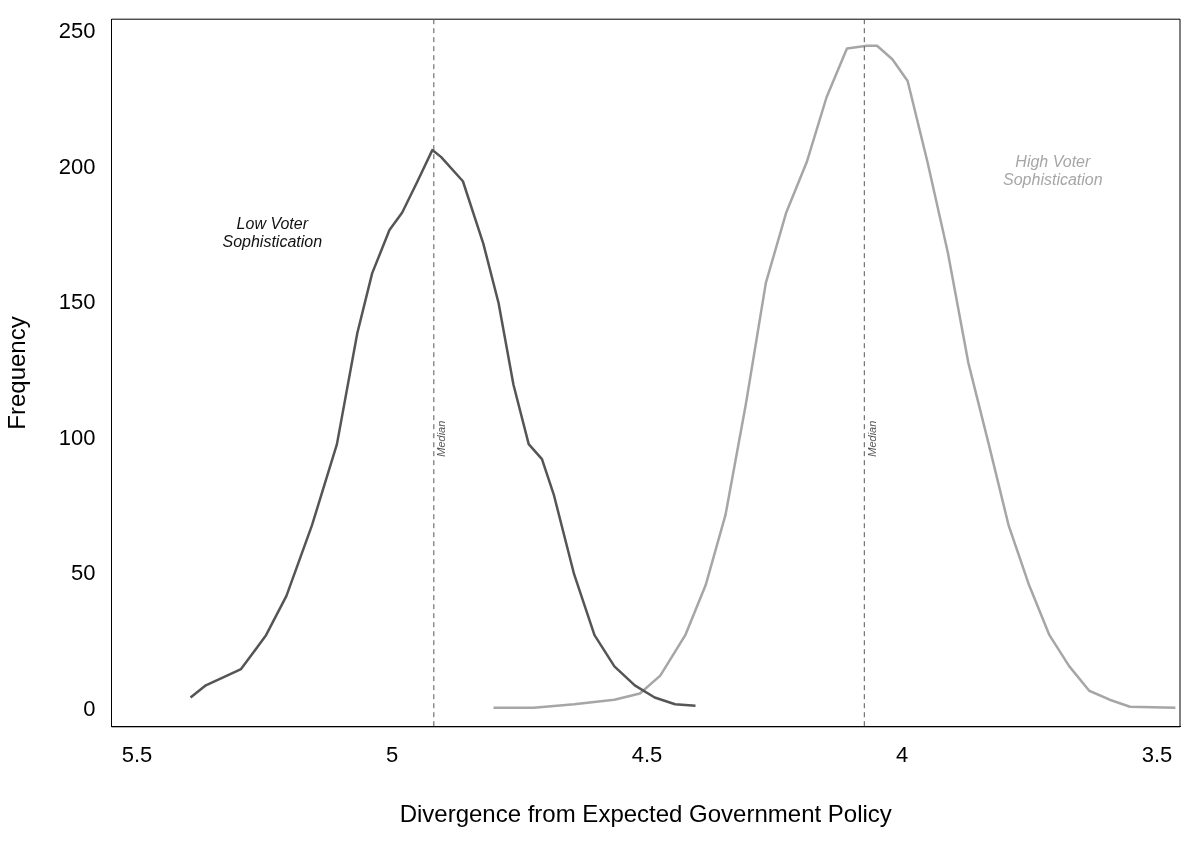  I want to click on x-tick-label: 3.5, so click(1157, 755).